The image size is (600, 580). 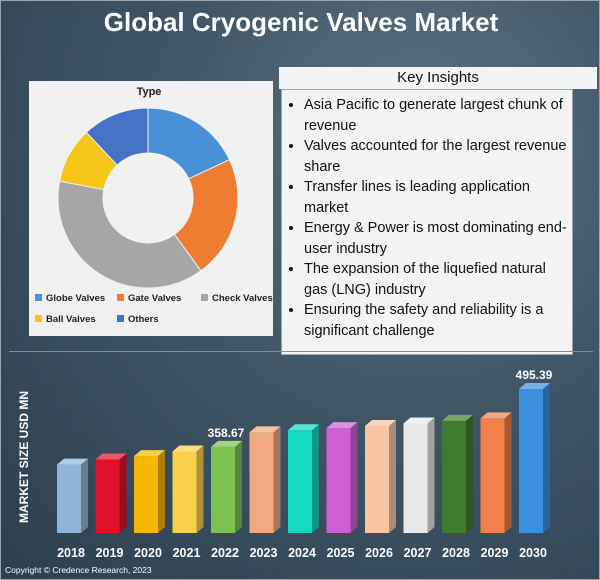 I want to click on data-label-2030: 495.39, so click(x=534, y=375).